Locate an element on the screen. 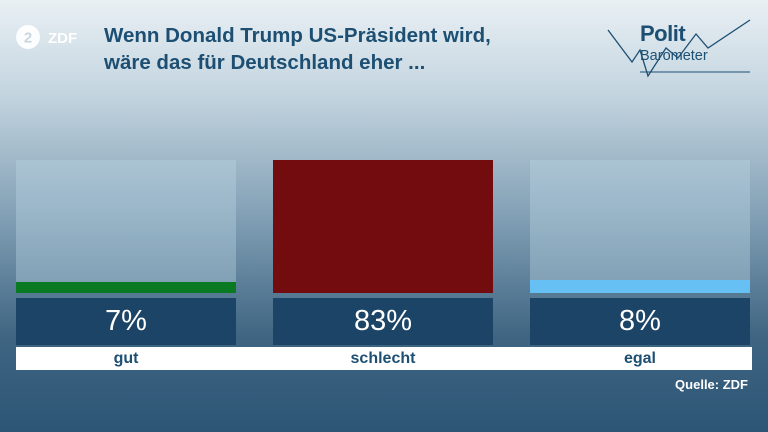  zdf-logo-text: ZDF is located at coordinates (62, 38).